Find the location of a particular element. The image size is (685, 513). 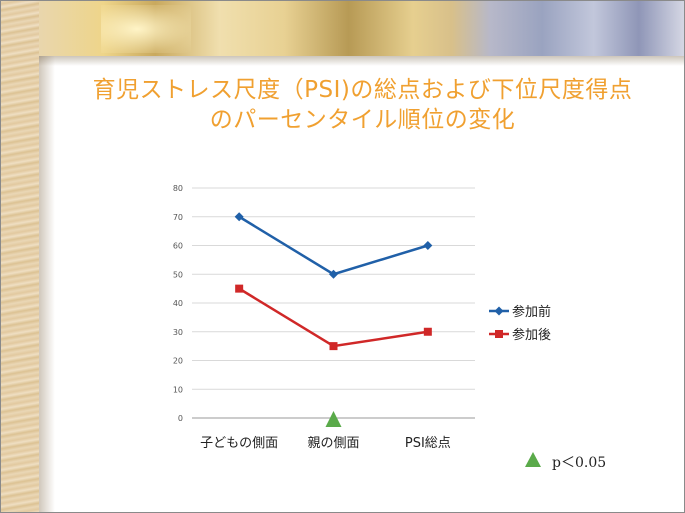

x-category-label: 子どもの側面 is located at coordinates (239, 443).